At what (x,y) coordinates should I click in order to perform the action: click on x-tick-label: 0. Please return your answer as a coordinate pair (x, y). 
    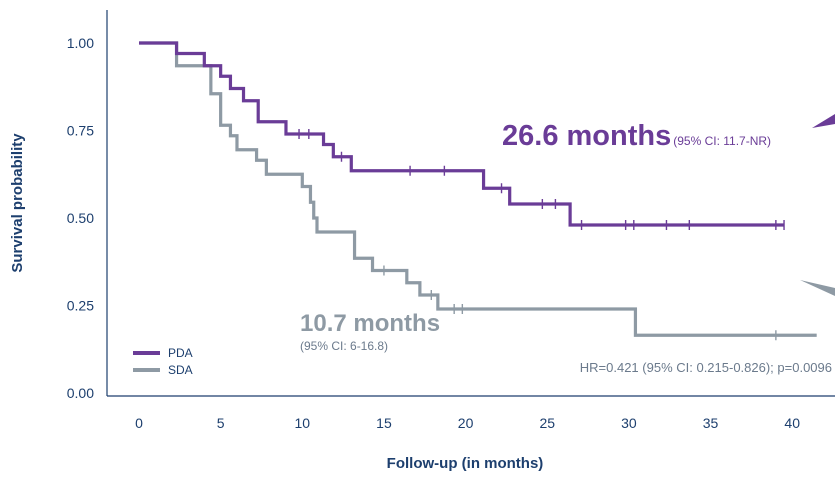
    Looking at the image, I should click on (139, 423).